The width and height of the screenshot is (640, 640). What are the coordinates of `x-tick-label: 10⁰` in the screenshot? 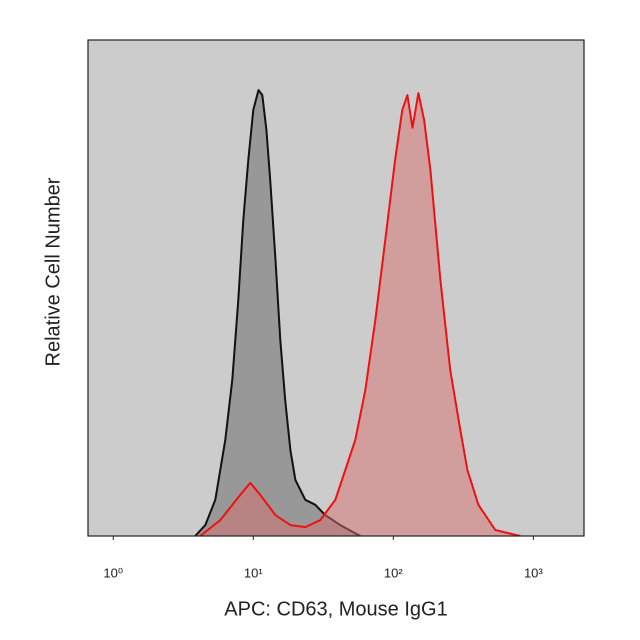 It's located at (113, 572).